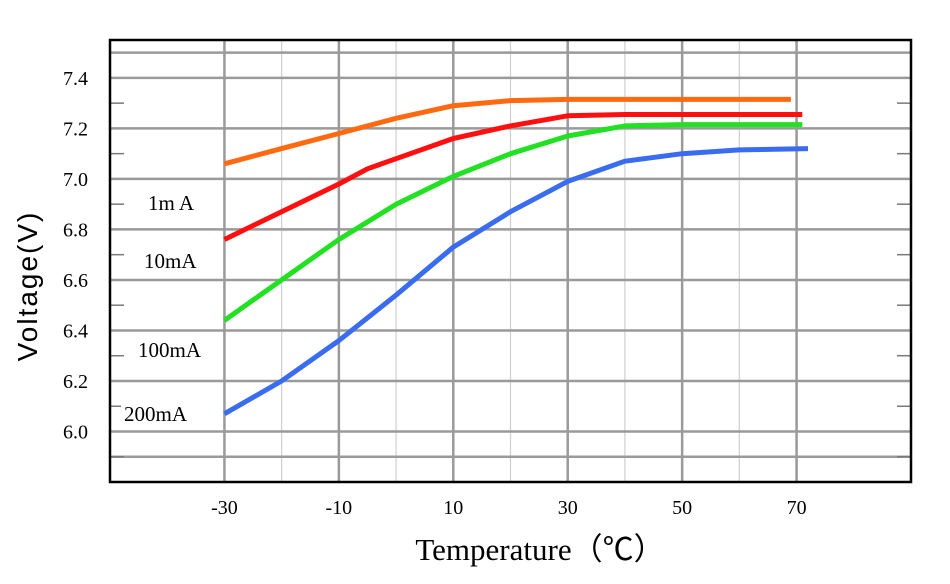 The height and width of the screenshot is (584, 950). Describe the element at coordinates (75, 382) in the screenshot. I see `y-tick-label: 6.2` at that location.